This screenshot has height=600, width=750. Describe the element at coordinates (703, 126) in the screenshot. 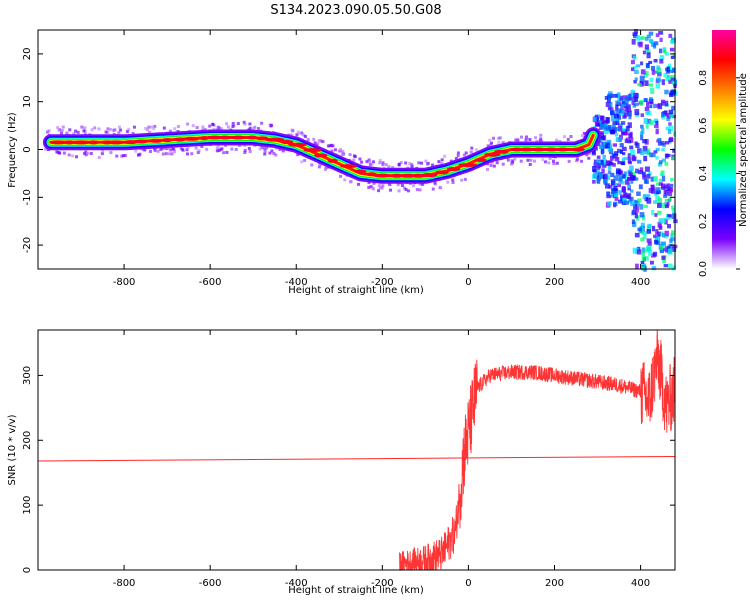

I see `colorbar-tick-label: 0.6` at that location.